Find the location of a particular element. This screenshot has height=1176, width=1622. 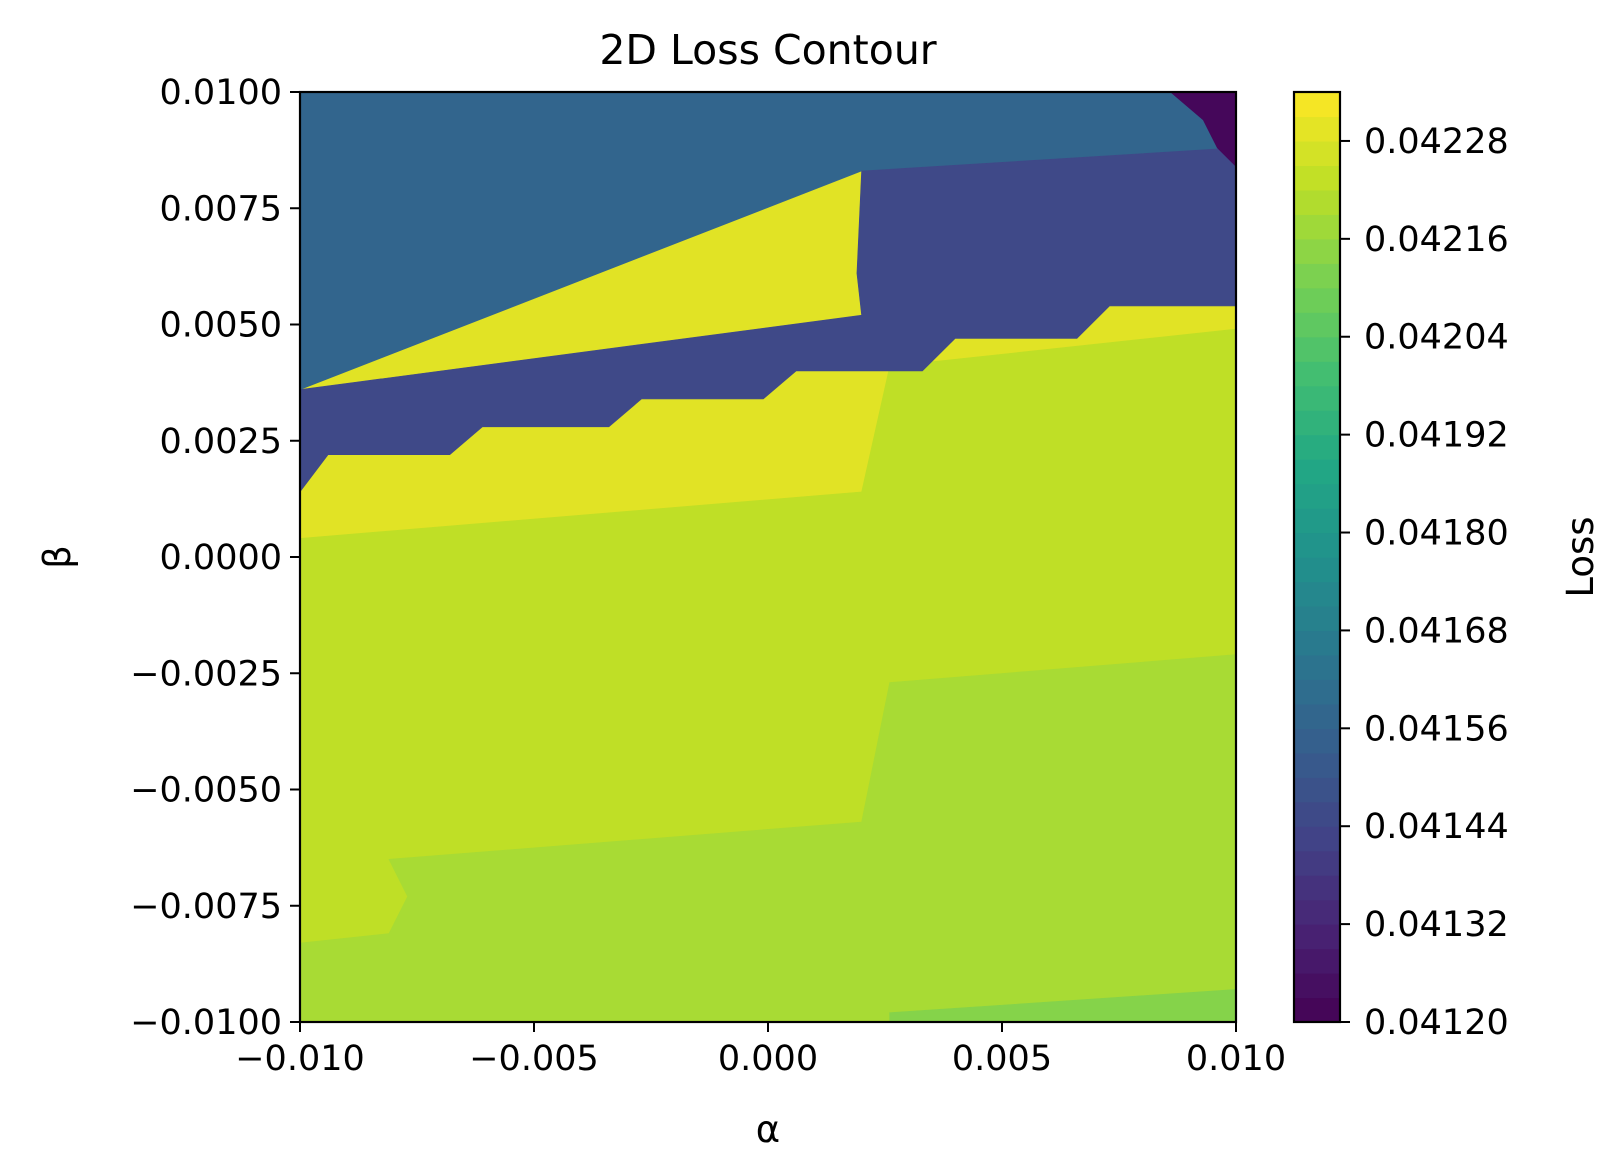

y-tick-label: −0.0025 is located at coordinates (206, 674).